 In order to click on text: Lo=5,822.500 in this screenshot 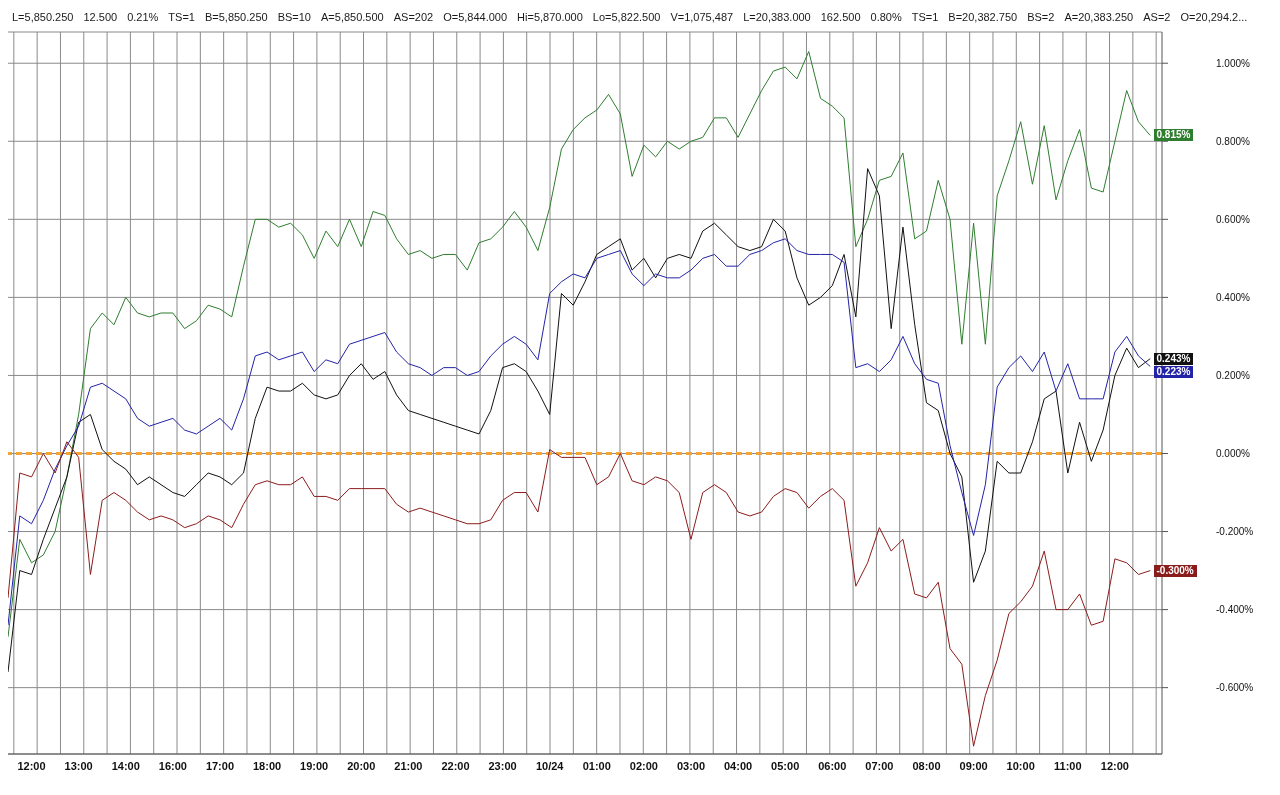, I will do `click(626, 17)`.